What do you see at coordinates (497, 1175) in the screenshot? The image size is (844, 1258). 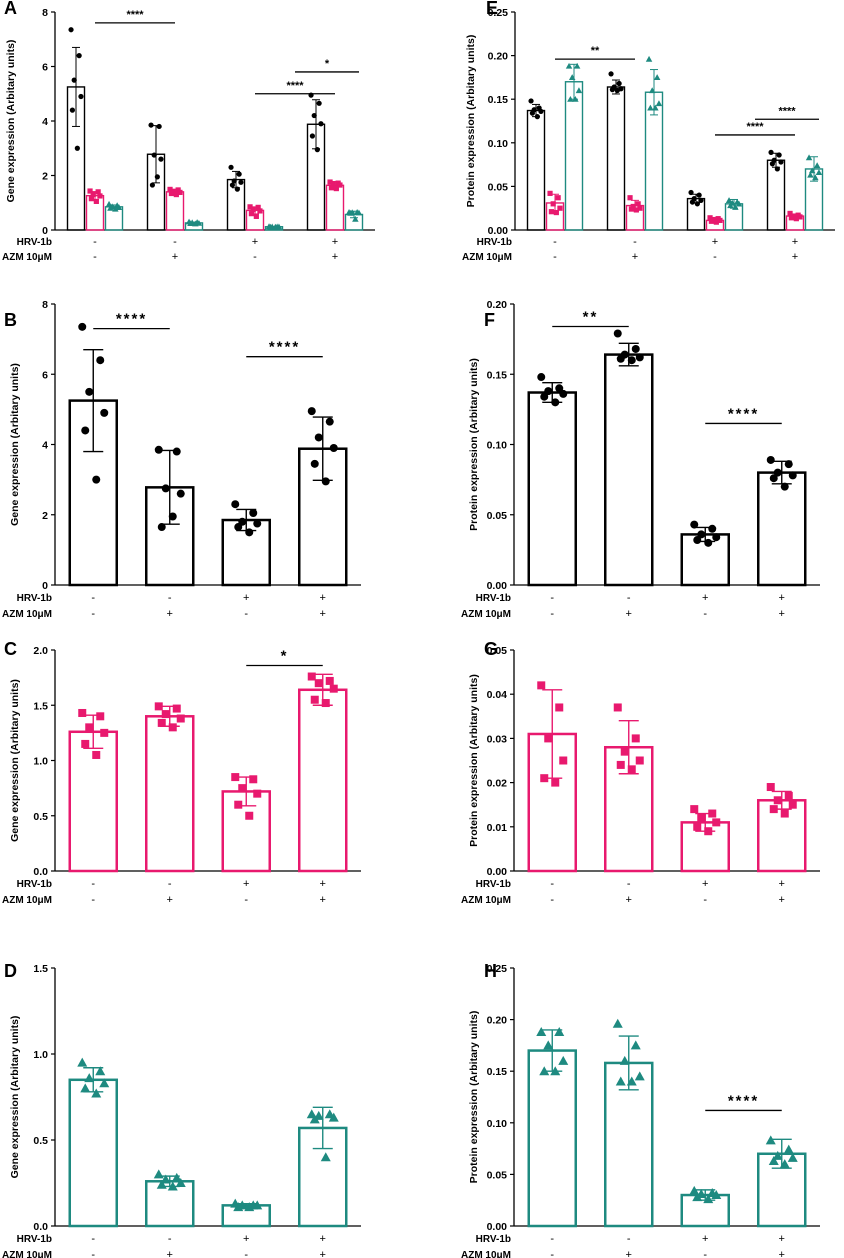 I see `y-tick-label: 0.05` at bounding box center [497, 1175].